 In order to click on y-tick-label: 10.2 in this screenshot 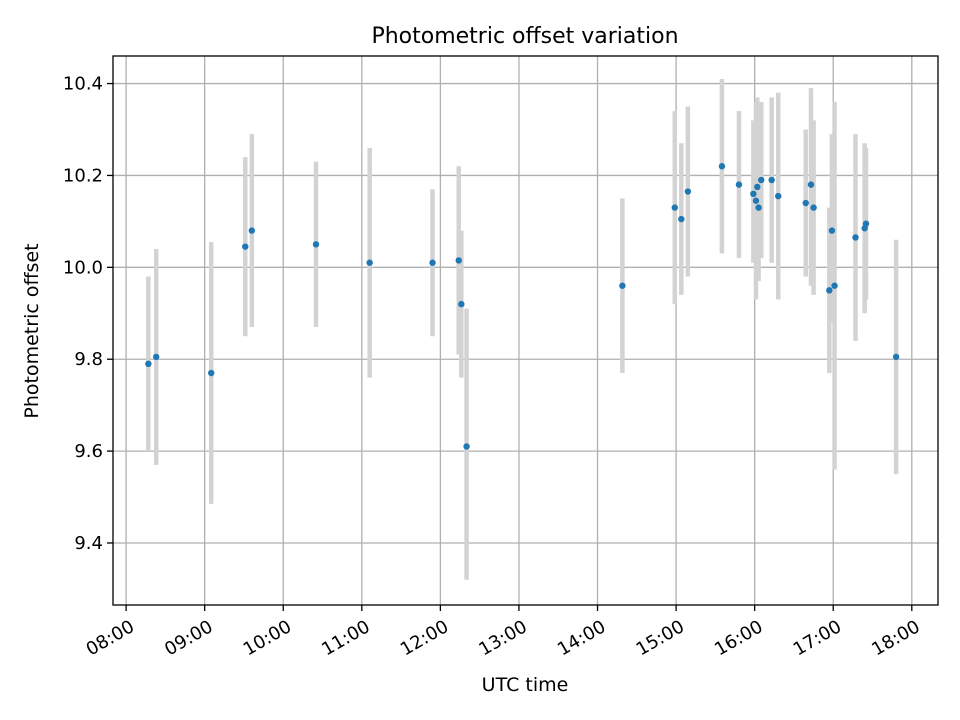, I will do `click(83, 175)`.